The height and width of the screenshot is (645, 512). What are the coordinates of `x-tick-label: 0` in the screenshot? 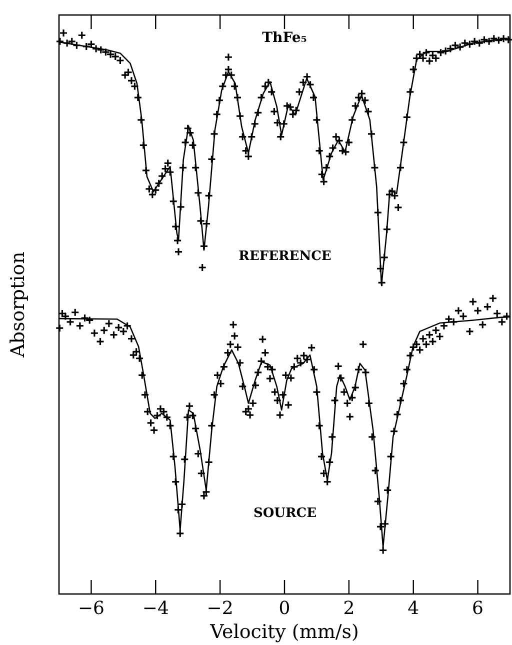 It's located at (284, 608).